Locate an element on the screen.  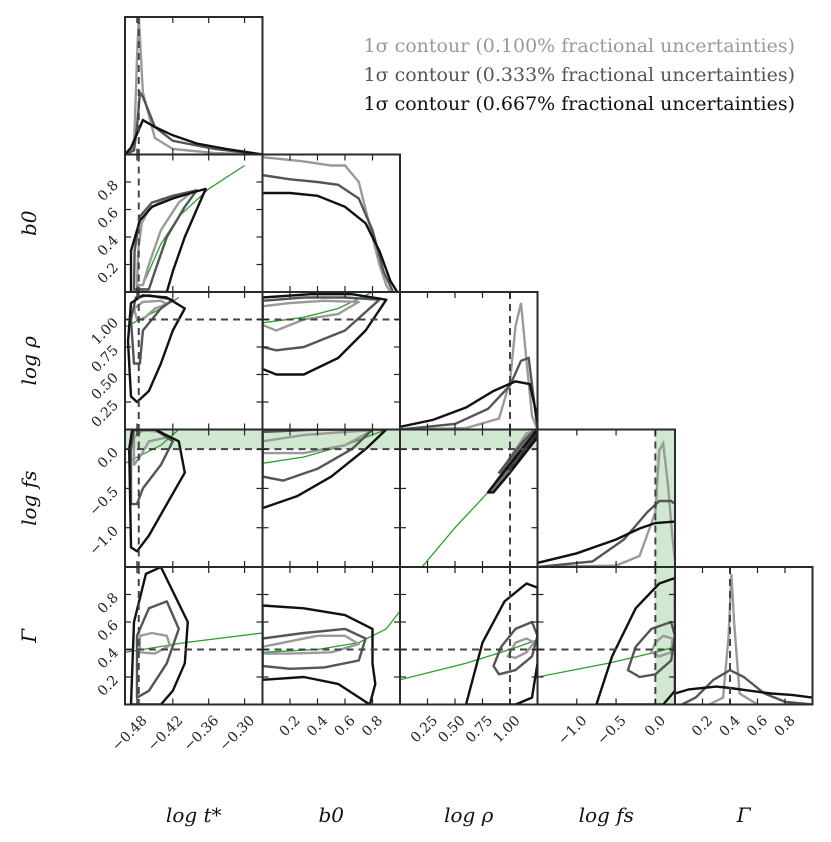
panel-logrho-marginal is located at coordinates (469, 361).